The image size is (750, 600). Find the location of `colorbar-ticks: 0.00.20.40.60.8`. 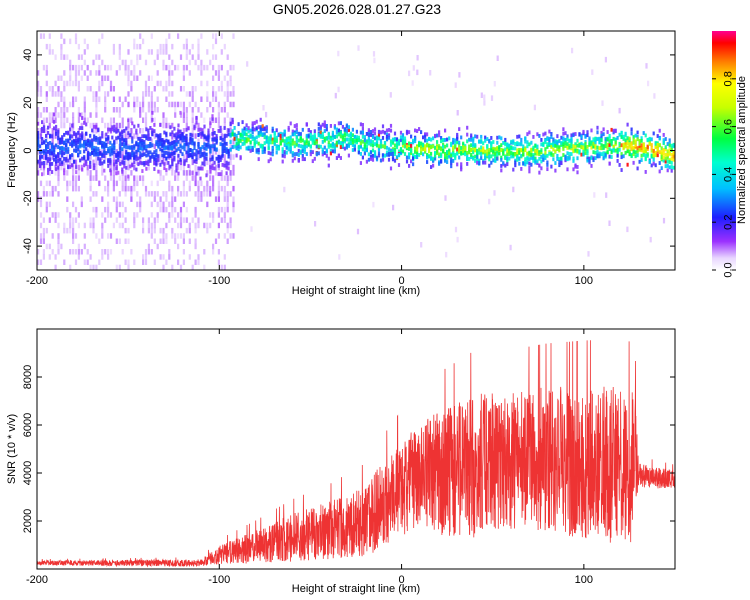

colorbar-ticks: 0.00.20.40.60.8 is located at coordinates (724, 174).